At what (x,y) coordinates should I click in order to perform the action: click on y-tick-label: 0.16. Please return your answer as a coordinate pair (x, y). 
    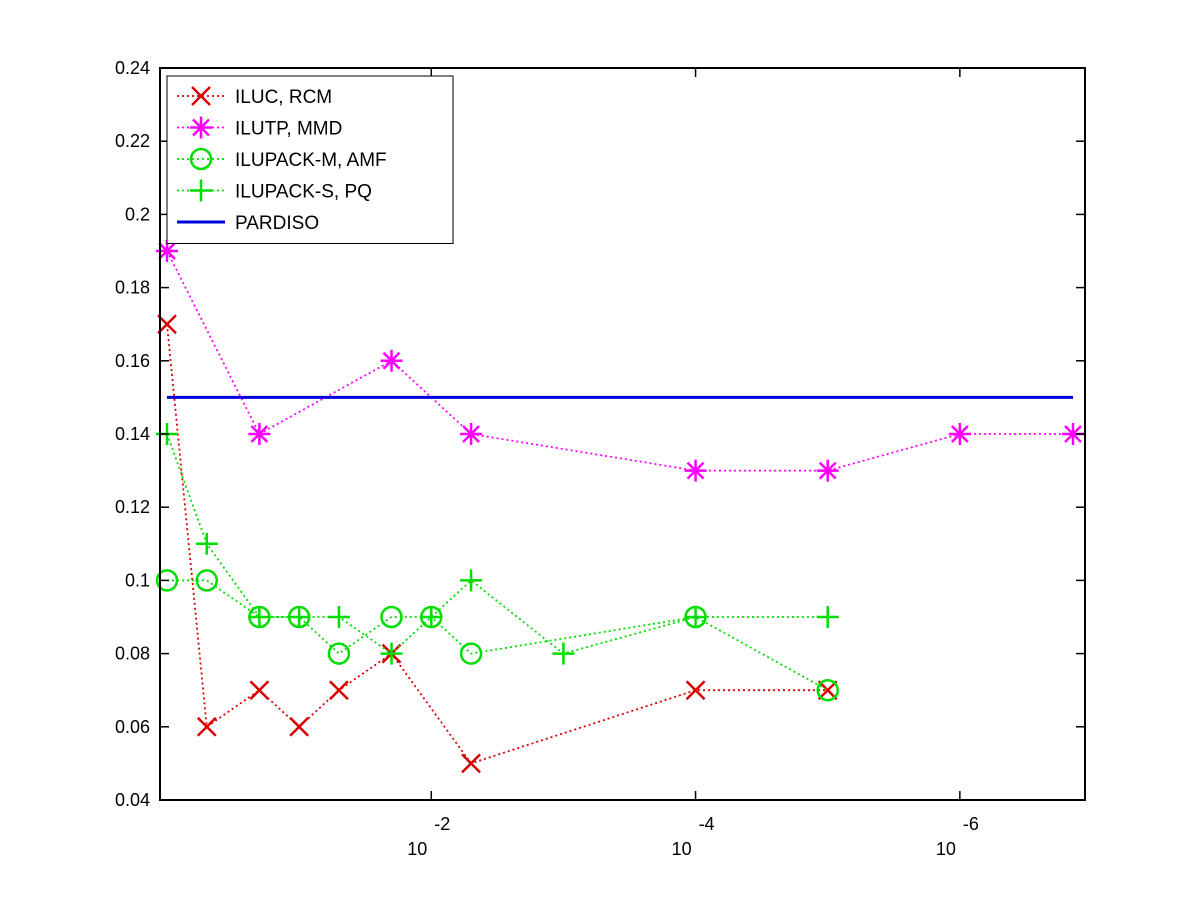
    Looking at the image, I should click on (132, 361).